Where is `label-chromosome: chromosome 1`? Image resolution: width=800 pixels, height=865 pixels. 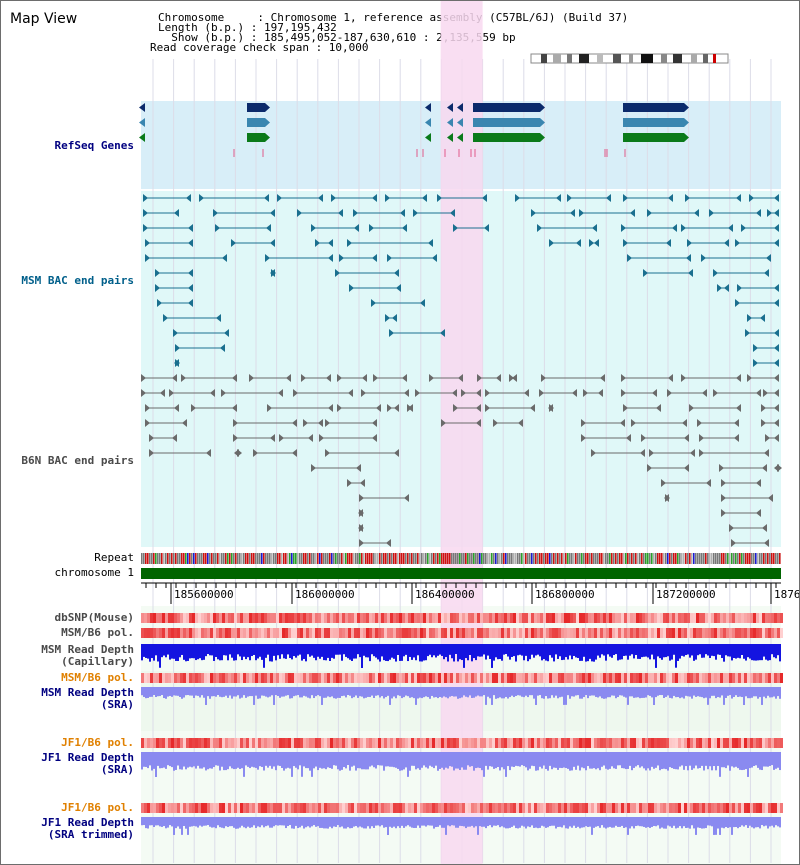 label-chromosome: chromosome 1 is located at coordinates (94, 572).